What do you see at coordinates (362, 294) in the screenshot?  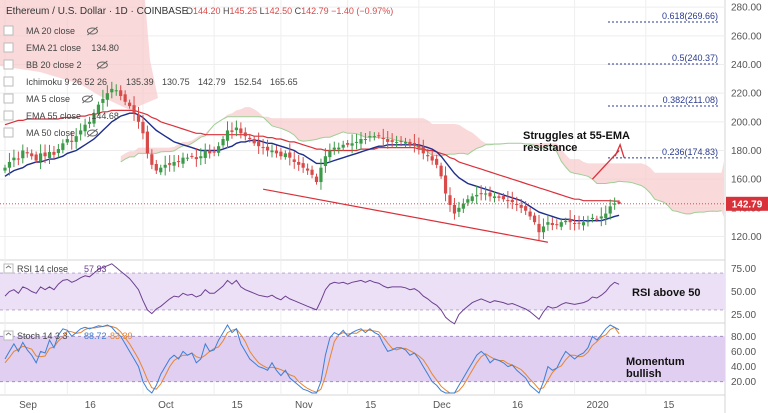 I see `rsi-panel` at bounding box center [362, 294].